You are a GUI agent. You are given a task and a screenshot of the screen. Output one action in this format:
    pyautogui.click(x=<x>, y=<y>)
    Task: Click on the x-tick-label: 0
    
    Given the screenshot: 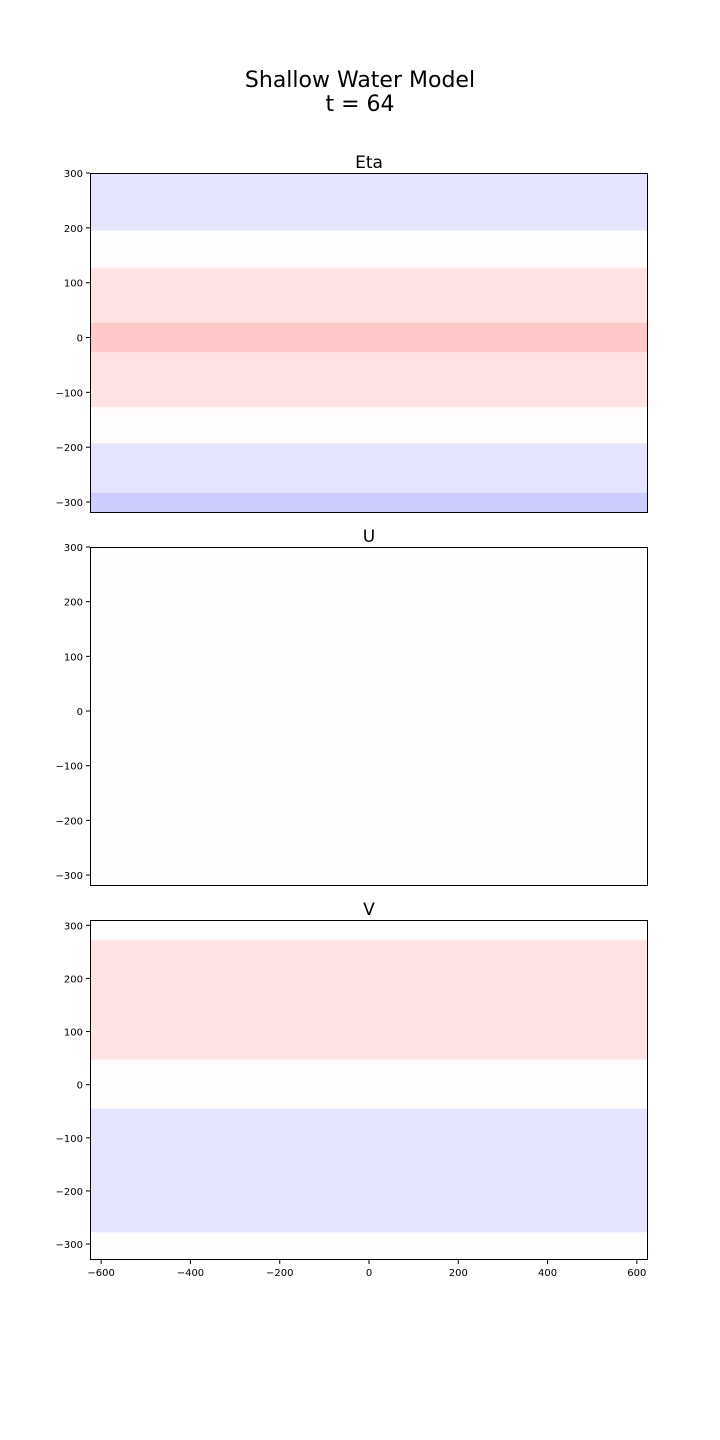 What is the action you would take?
    pyautogui.click(x=369, y=1273)
    